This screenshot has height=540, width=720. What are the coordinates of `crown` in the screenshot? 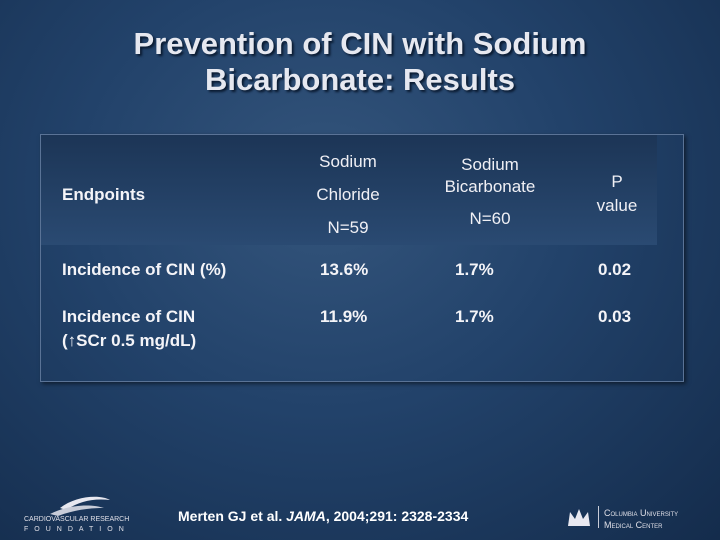 It's located at (579, 517).